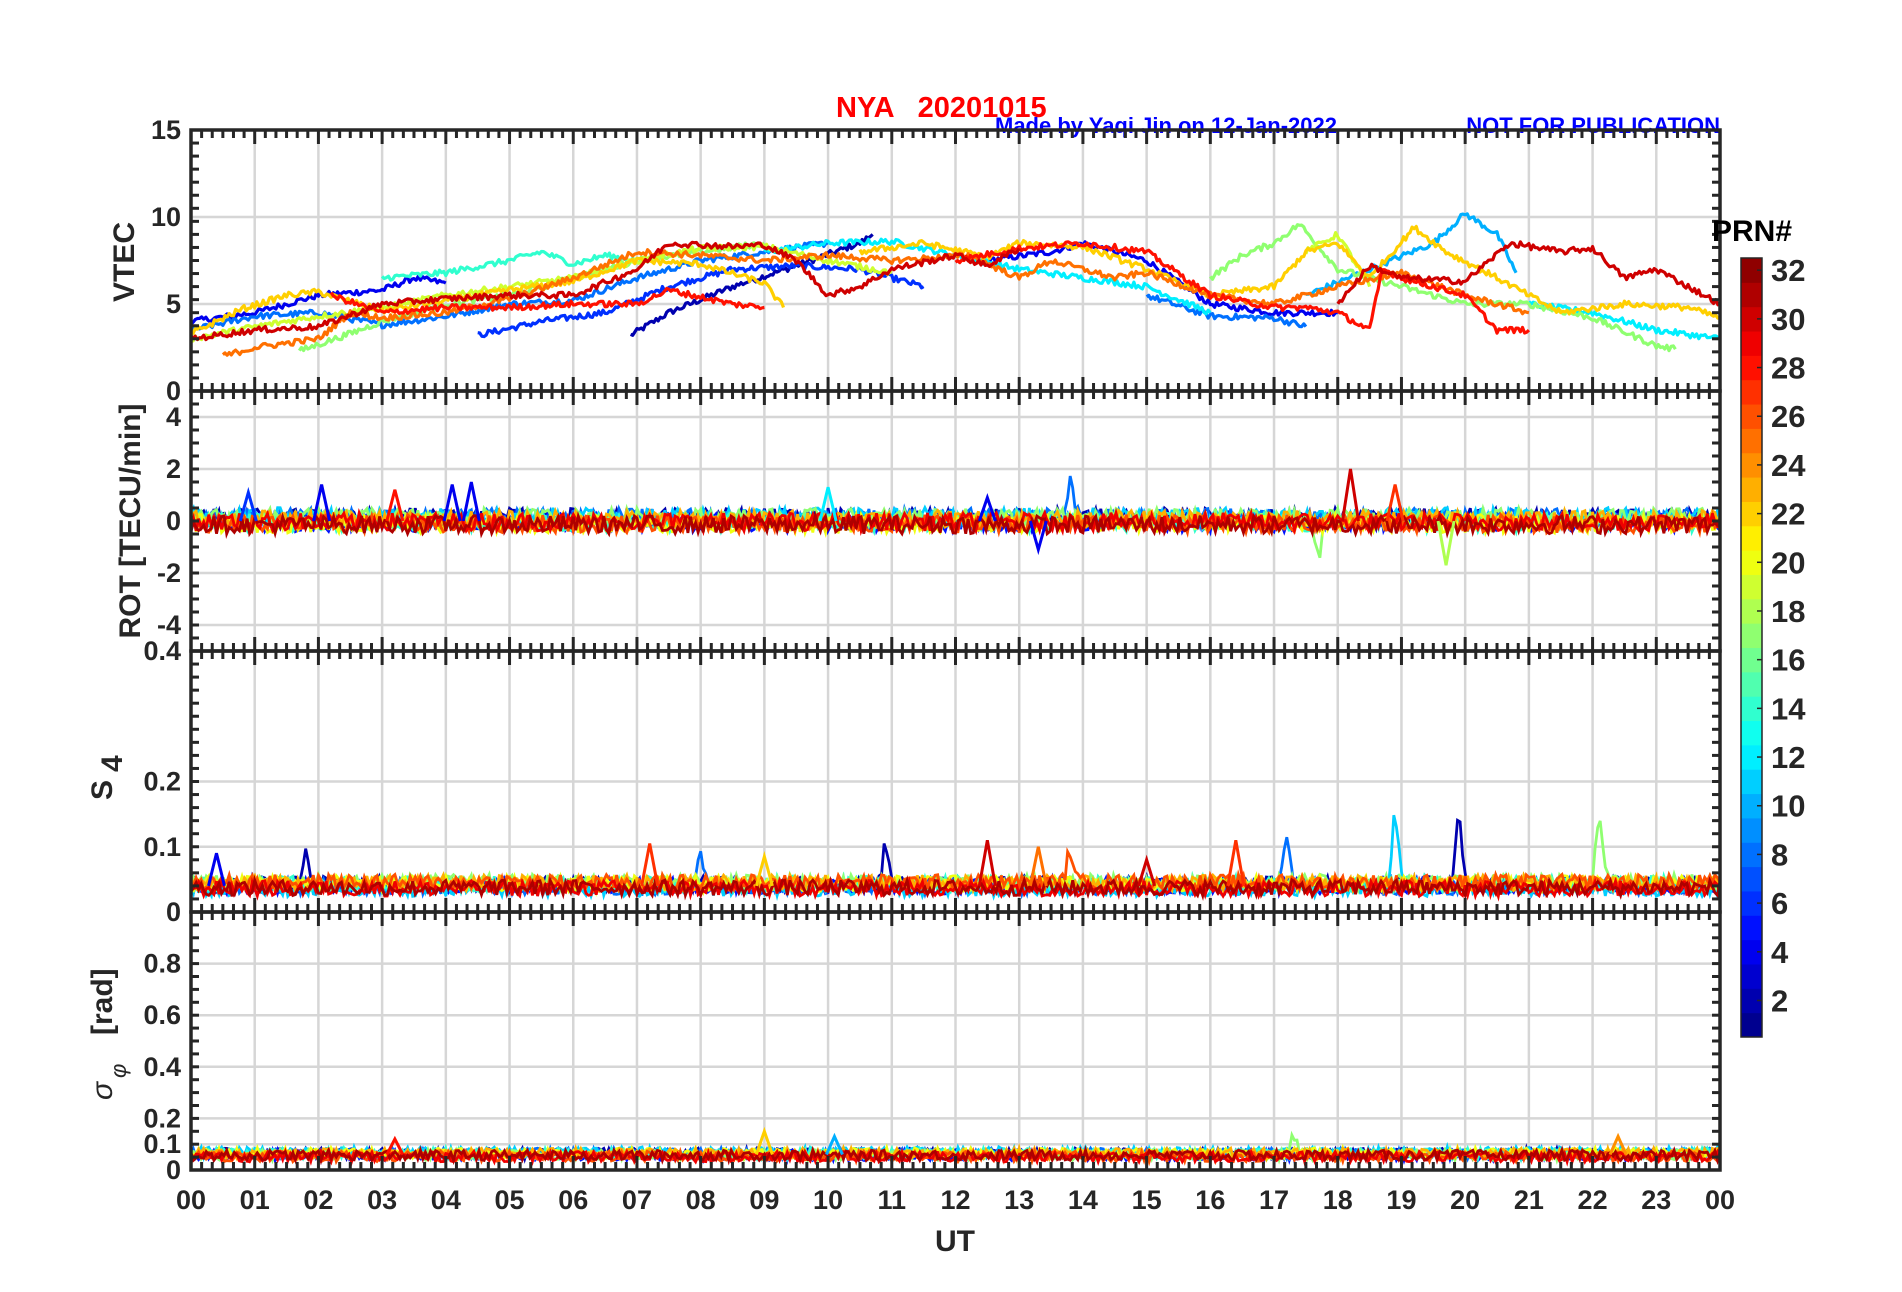 Image resolution: width=1902 pixels, height=1292 pixels. Describe the element at coordinates (573, 1200) in the screenshot. I see `x-tick-label: 06` at that location.